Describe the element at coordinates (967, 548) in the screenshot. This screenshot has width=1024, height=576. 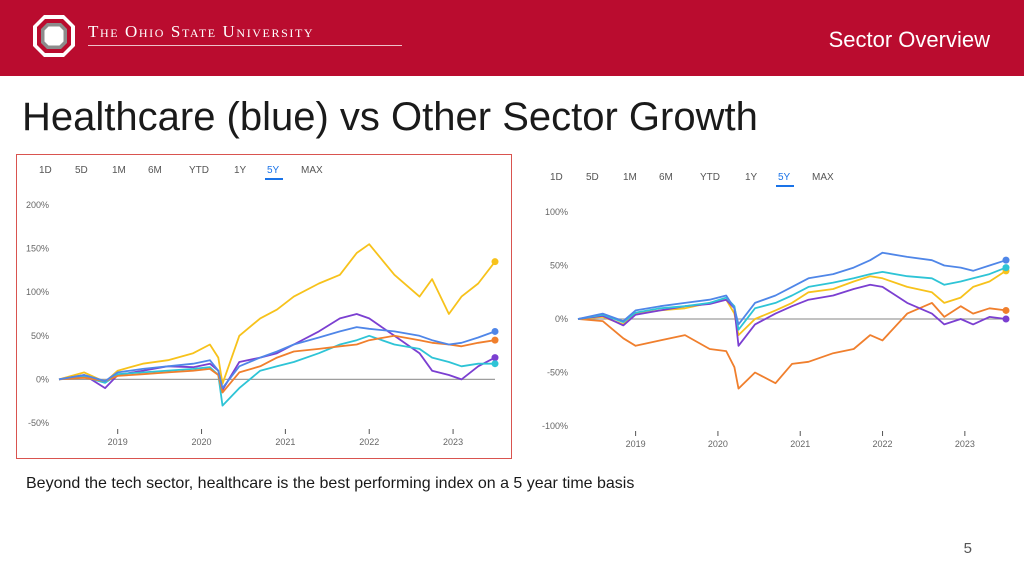
I see `page-number: 5` at that location.